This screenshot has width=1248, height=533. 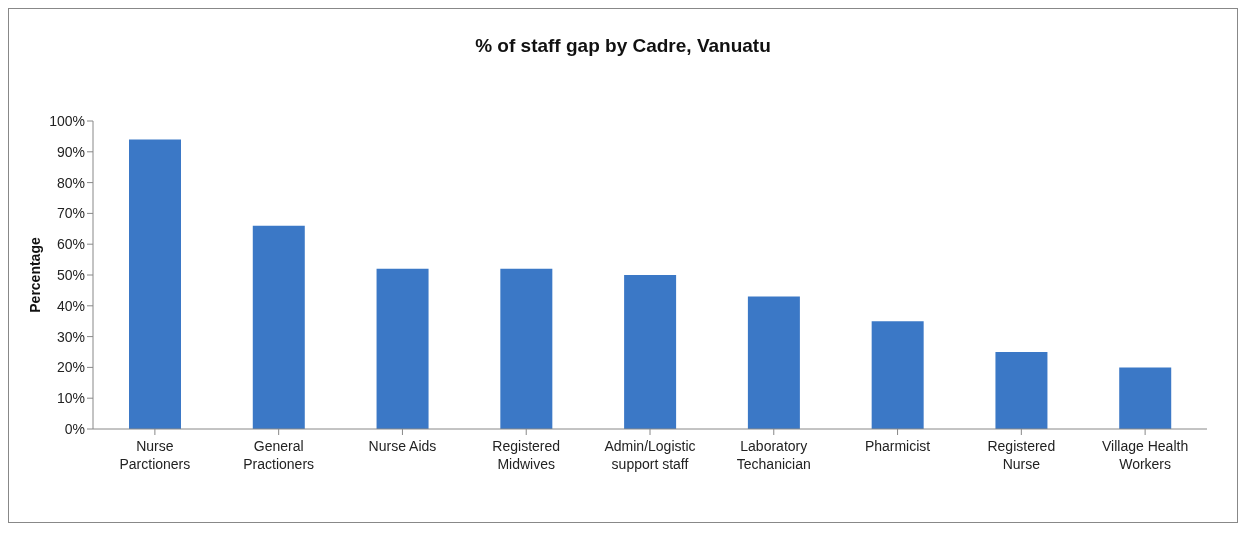 What do you see at coordinates (70, 305) in the screenshot?
I see `y-tick-label: 40%` at bounding box center [70, 305].